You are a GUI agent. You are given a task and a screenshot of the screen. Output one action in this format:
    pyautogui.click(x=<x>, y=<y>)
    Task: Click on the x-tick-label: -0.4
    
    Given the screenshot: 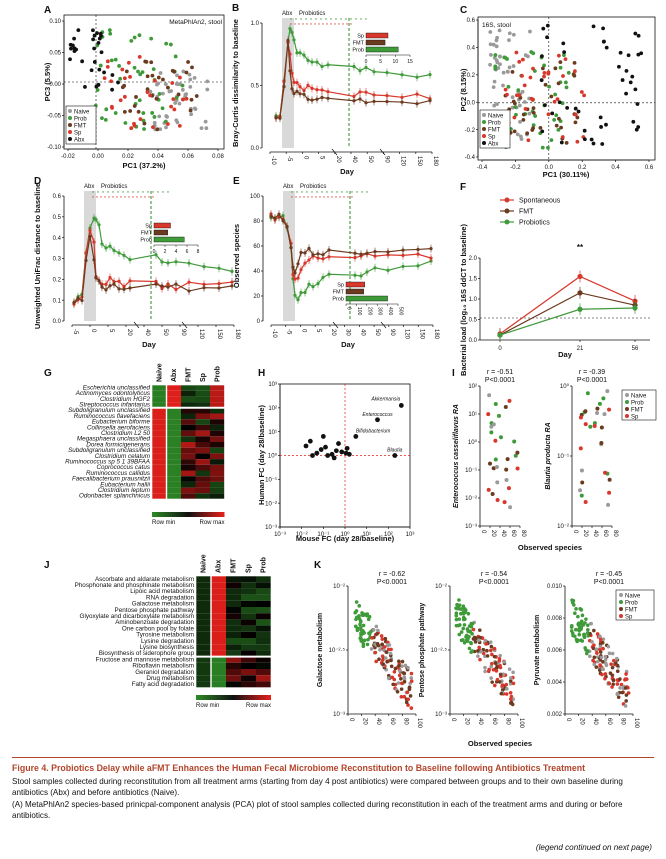 What is the action you would take?
    pyautogui.click(x=482, y=168)
    